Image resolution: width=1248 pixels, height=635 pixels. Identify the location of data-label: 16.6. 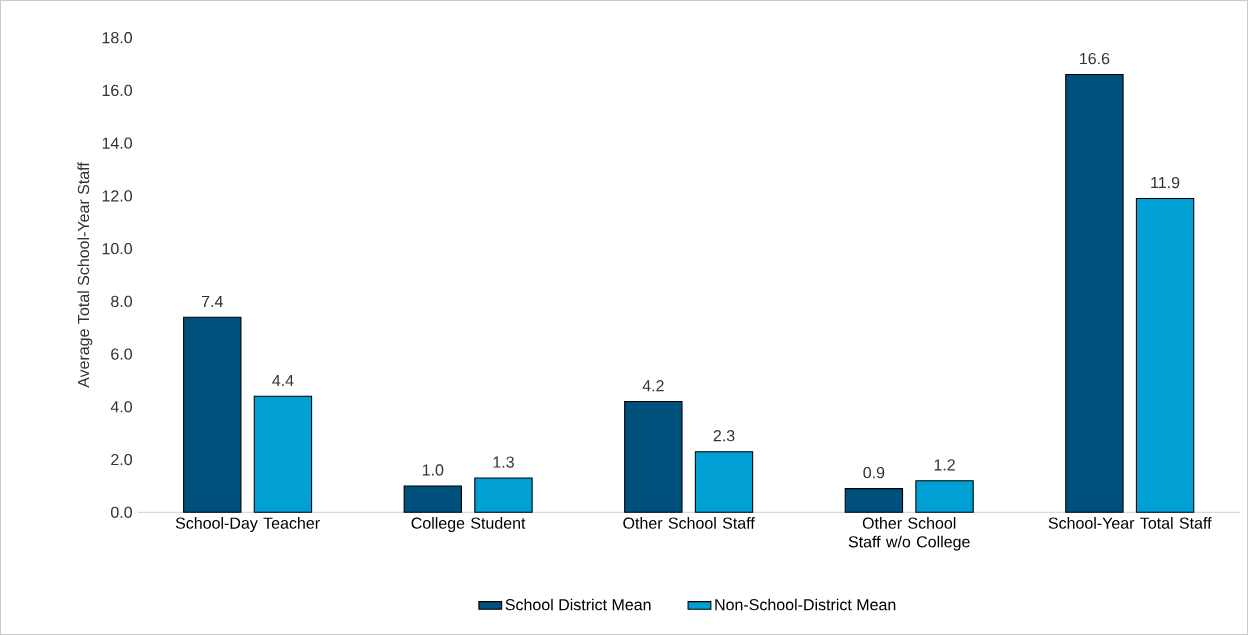
(1095, 58).